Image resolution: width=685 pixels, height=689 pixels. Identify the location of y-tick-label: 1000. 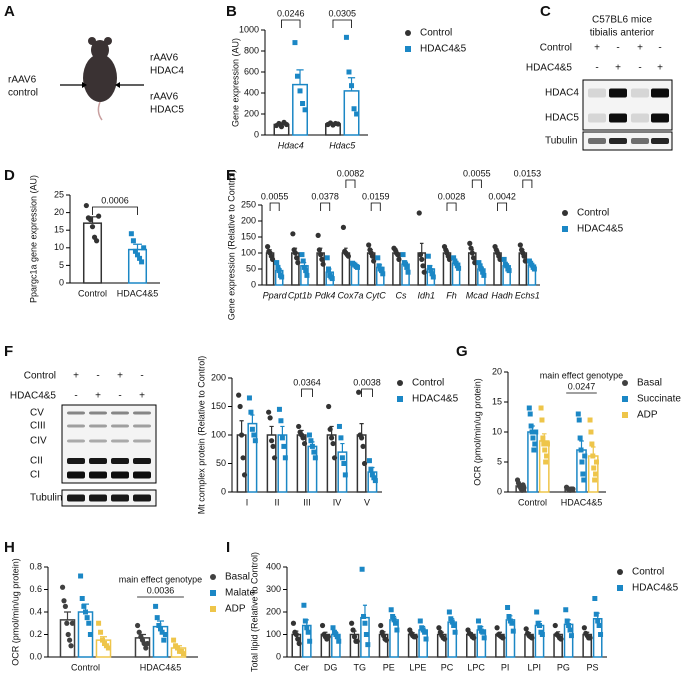
(249, 29).